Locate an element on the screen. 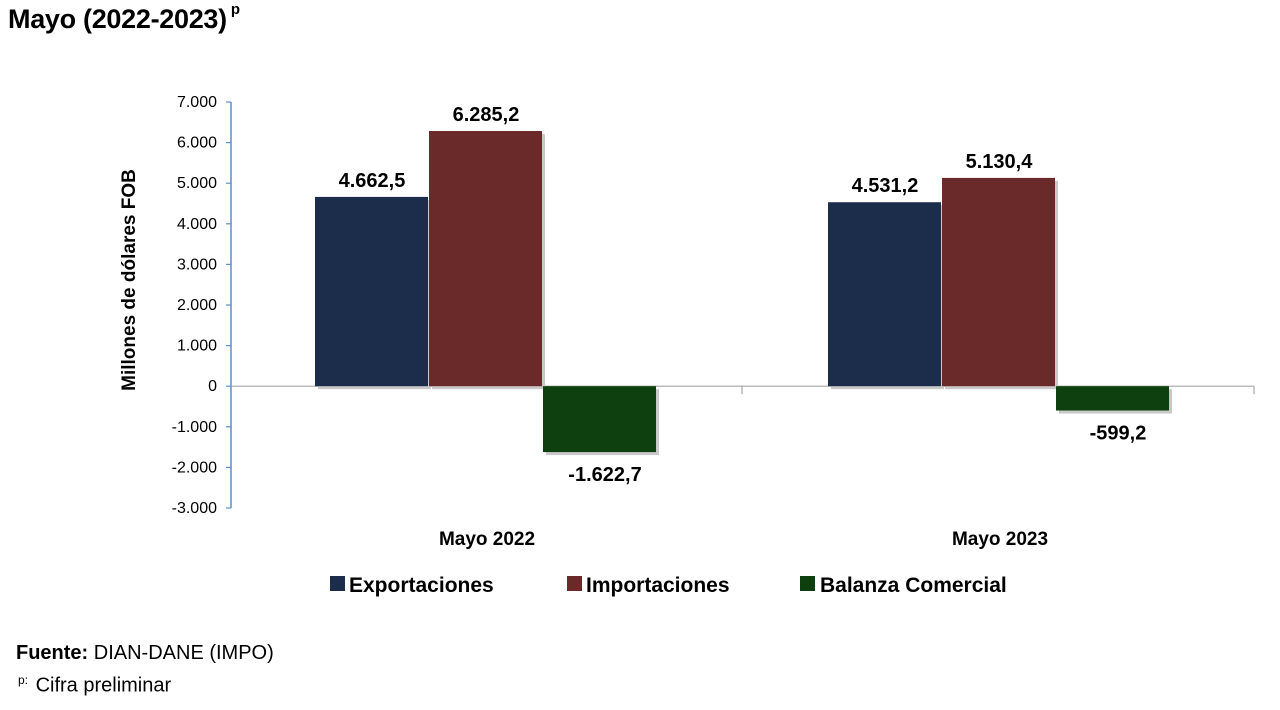 The image size is (1280, 710). chart-title-text: Mayo (2022-2023) is located at coordinates (117, 19).